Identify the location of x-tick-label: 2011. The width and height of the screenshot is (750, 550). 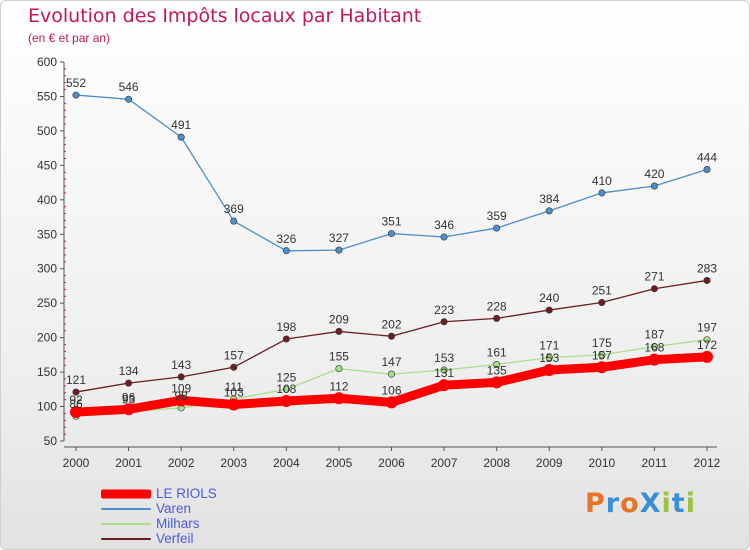
(655, 463).